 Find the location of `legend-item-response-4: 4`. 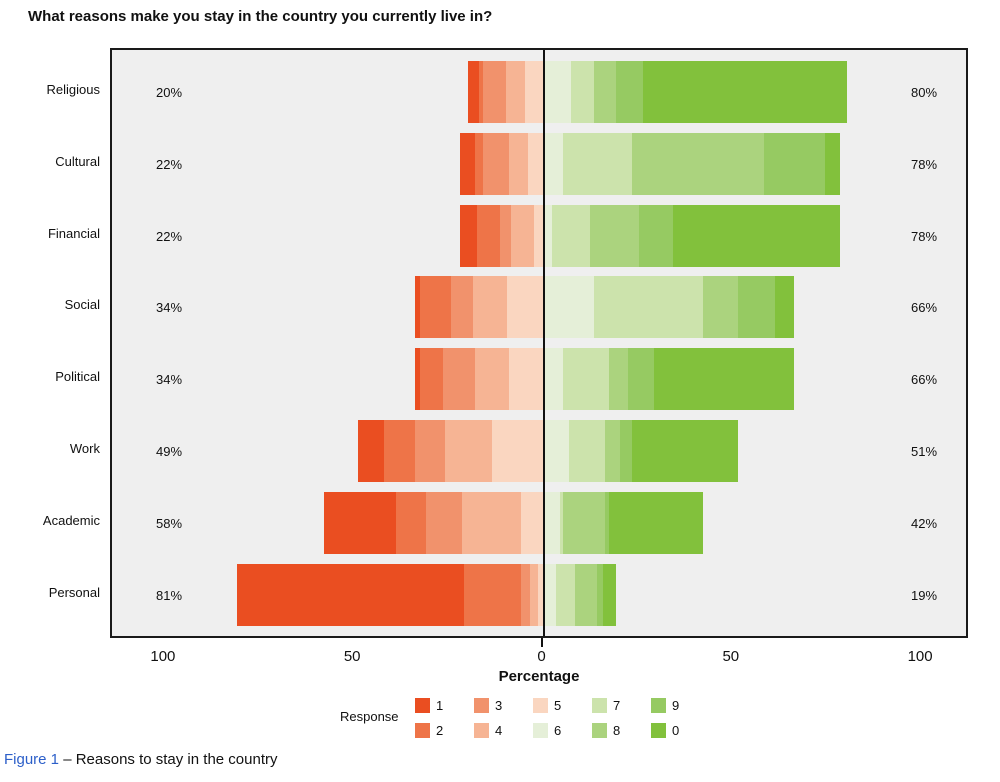

legend-item-response-4: 4 is located at coordinates (488, 730).